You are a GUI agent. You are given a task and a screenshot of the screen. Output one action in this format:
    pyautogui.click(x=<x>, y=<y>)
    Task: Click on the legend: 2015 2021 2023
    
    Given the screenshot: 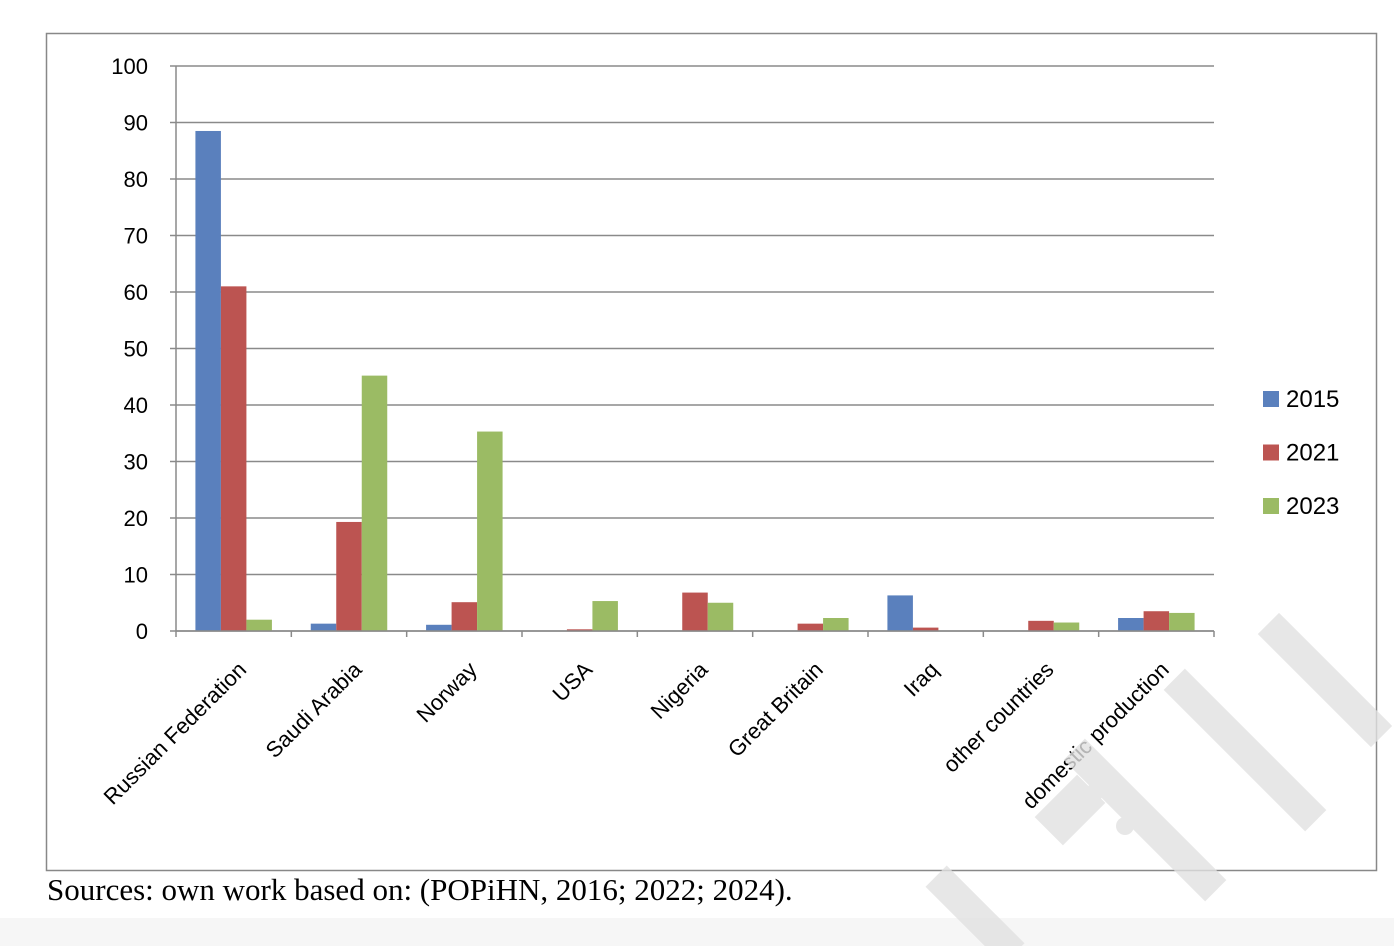 What is the action you would take?
    pyautogui.click(x=1301, y=453)
    